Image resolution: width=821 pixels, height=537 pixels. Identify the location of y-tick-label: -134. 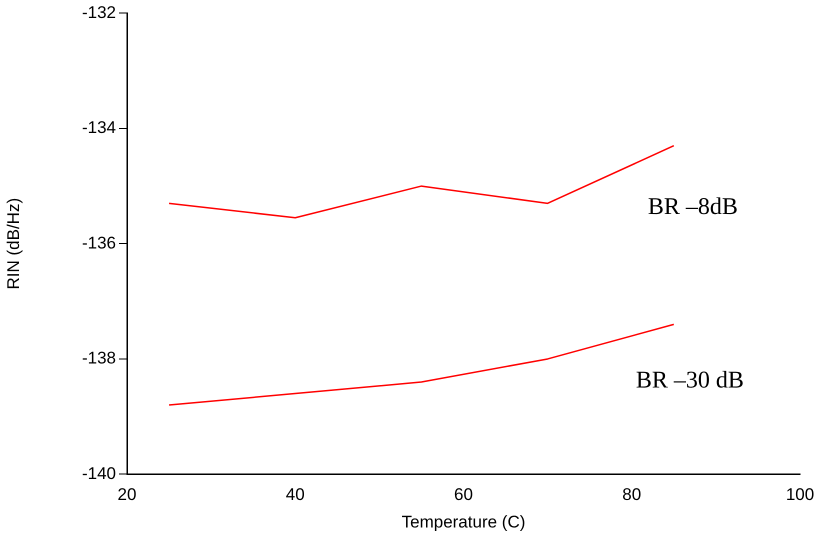
(99, 128).